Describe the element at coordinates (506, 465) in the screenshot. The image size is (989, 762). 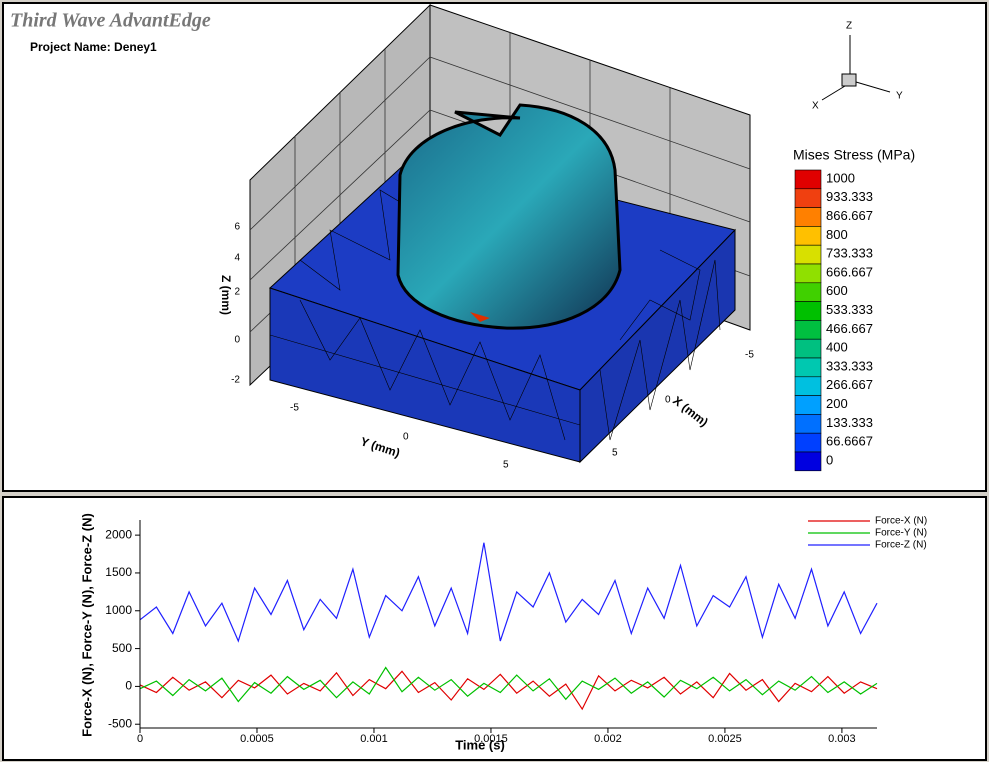
I see `y-tick-label: 5` at that location.